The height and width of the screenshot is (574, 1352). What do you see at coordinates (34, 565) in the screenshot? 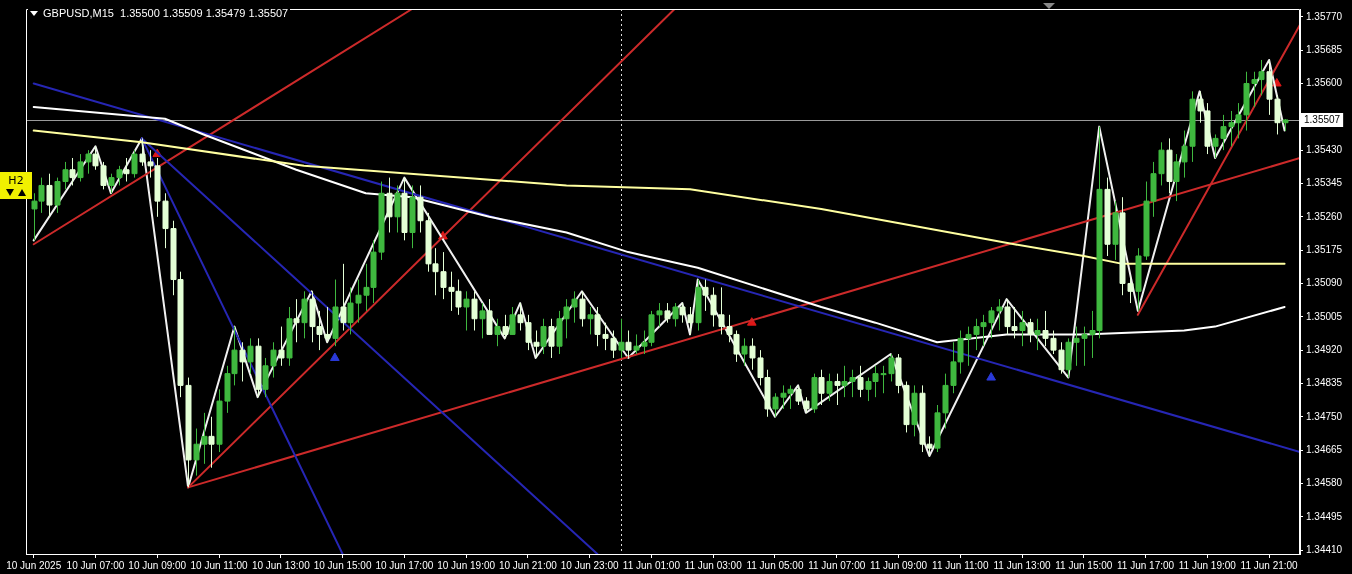
I see `x-tick-label: 10 Jun 2025` at bounding box center [34, 565].